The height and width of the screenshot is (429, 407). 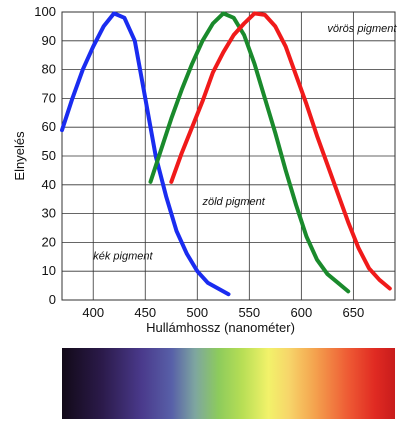 What do you see at coordinates (301, 312) in the screenshot?
I see `x-tick-label: 600` at bounding box center [301, 312].